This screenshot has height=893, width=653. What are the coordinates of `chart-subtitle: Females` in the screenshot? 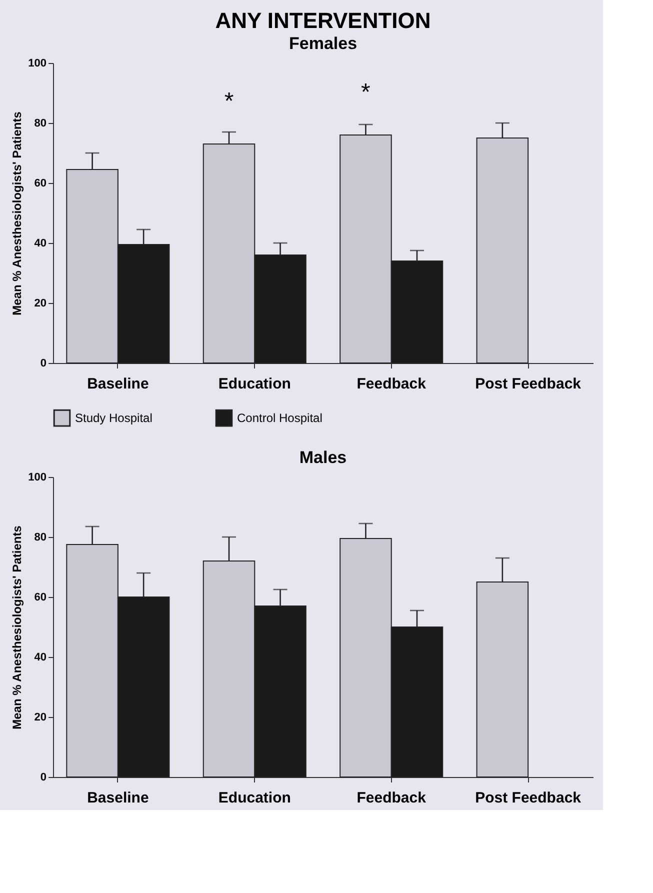 It's located at (323, 43).